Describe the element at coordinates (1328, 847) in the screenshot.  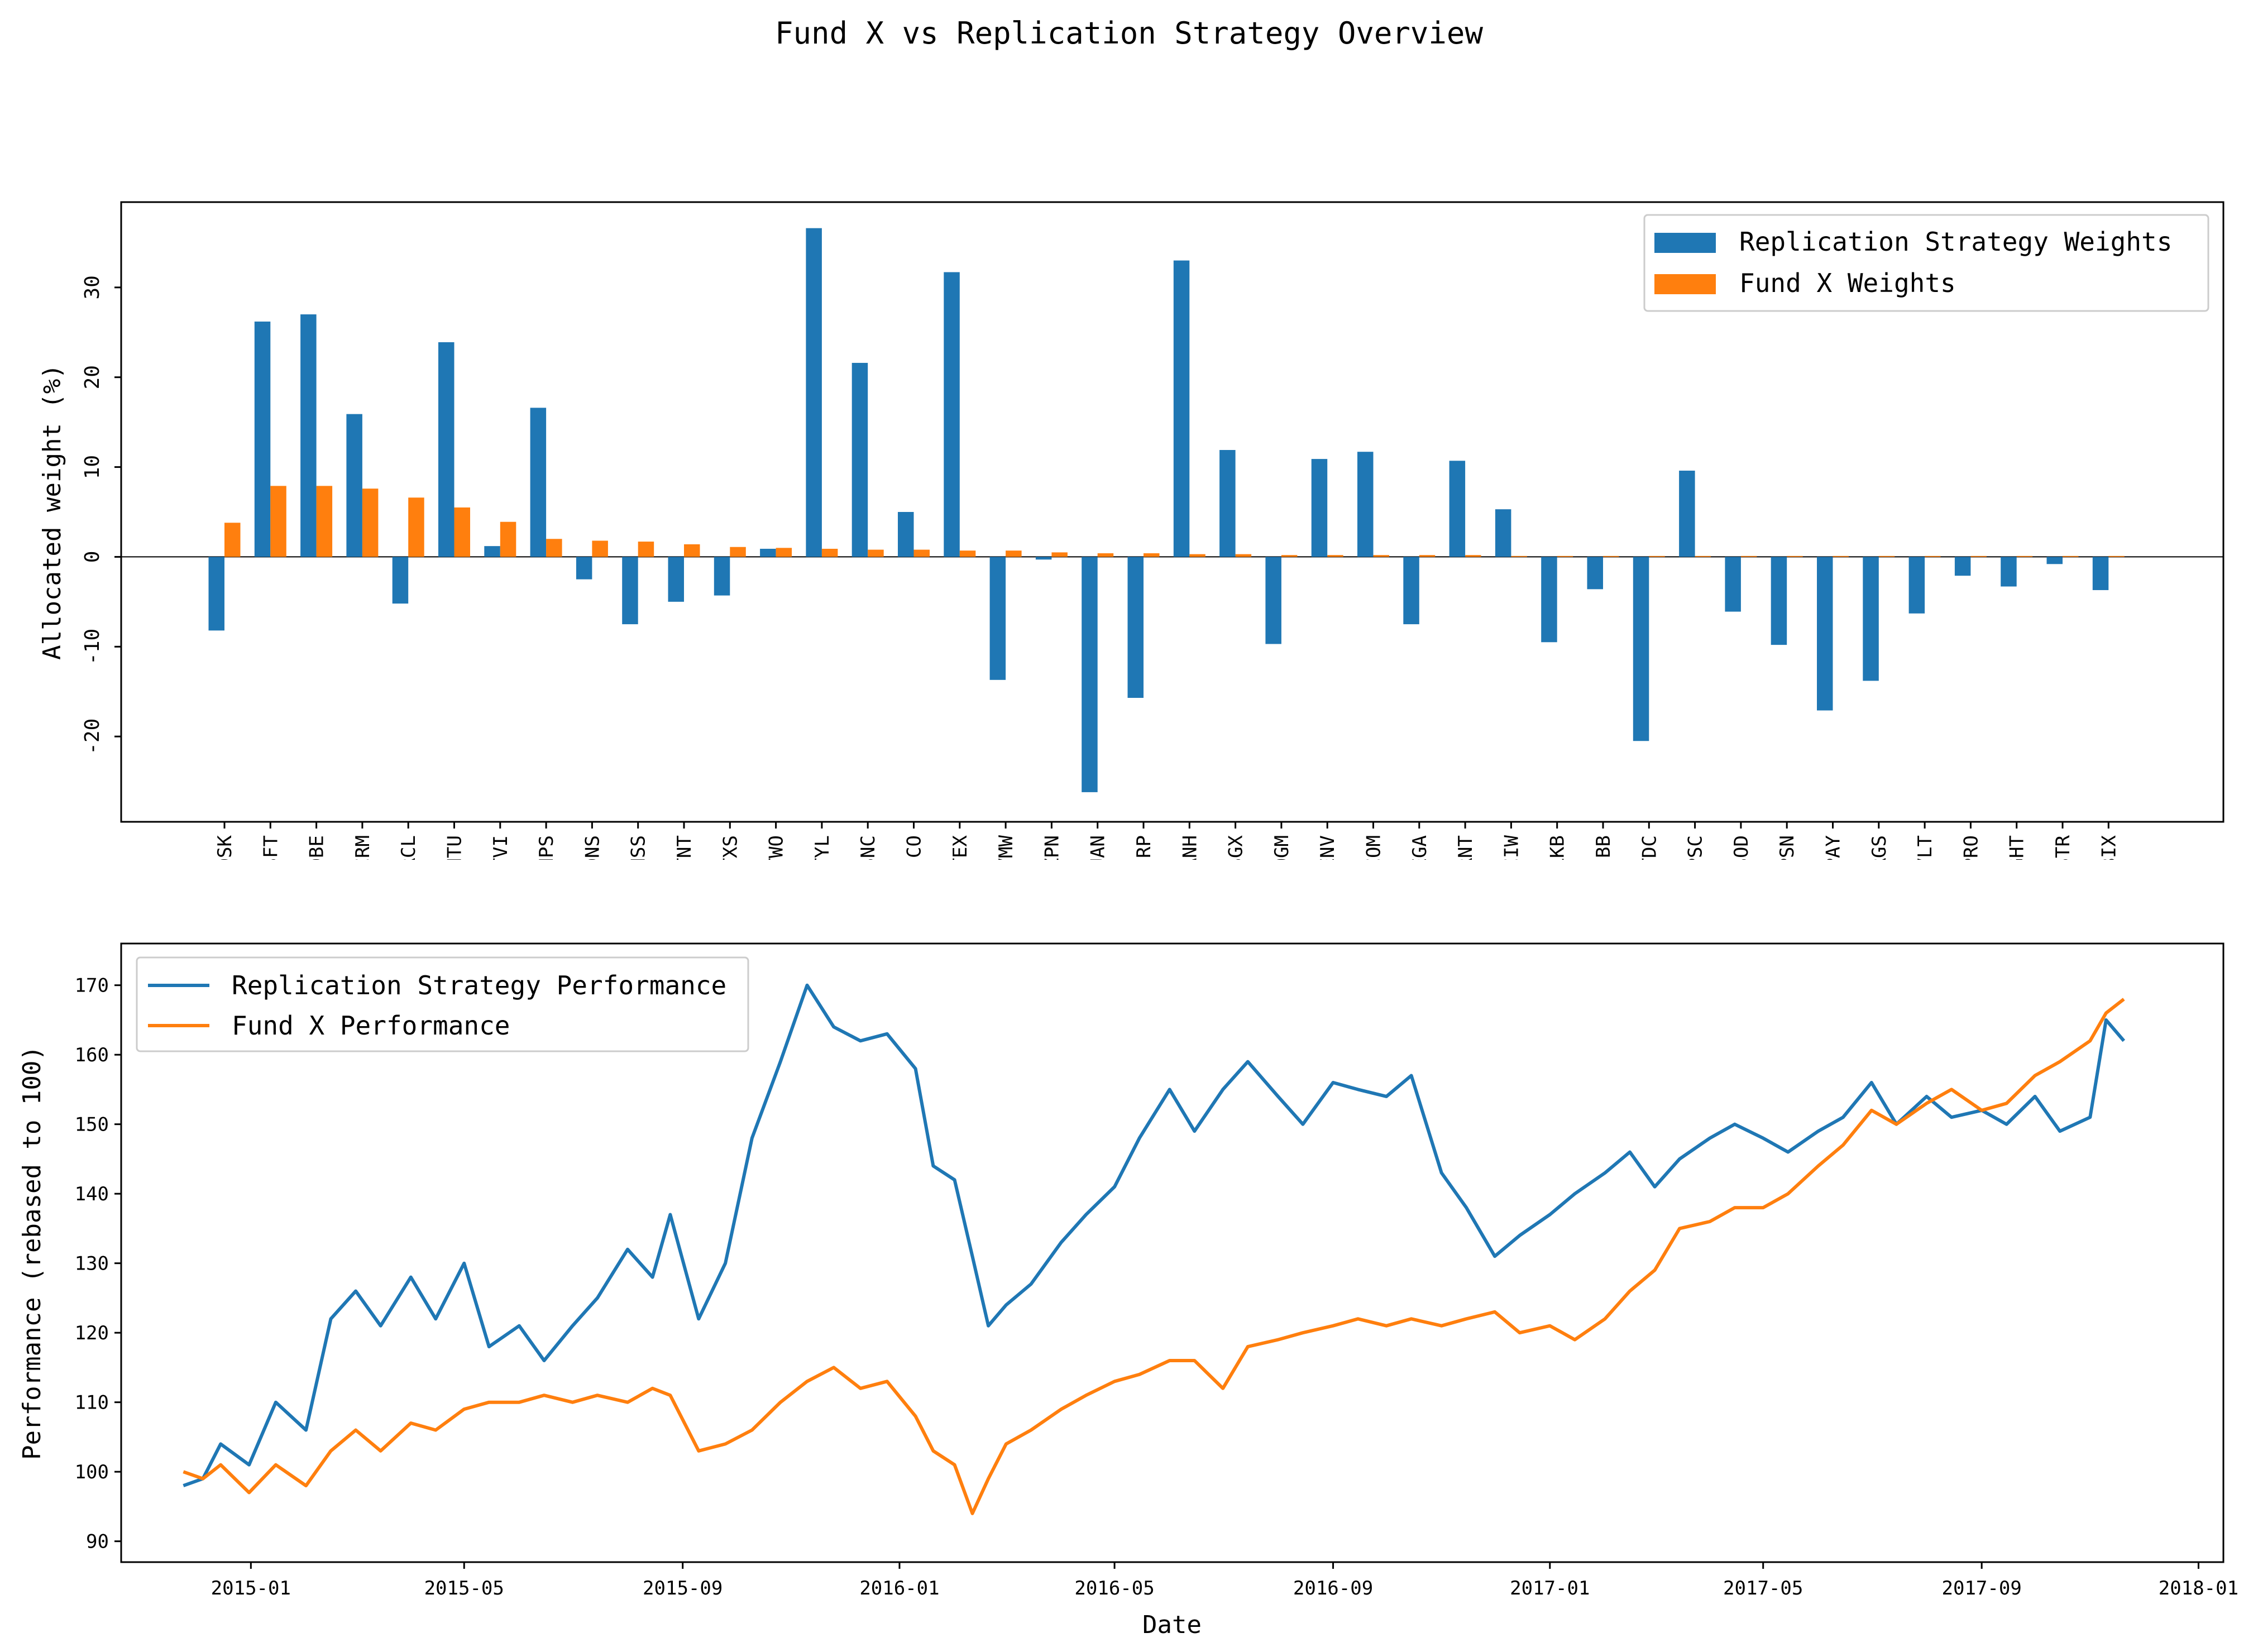
I see `bar-x-tick-label: ENV` at that location.